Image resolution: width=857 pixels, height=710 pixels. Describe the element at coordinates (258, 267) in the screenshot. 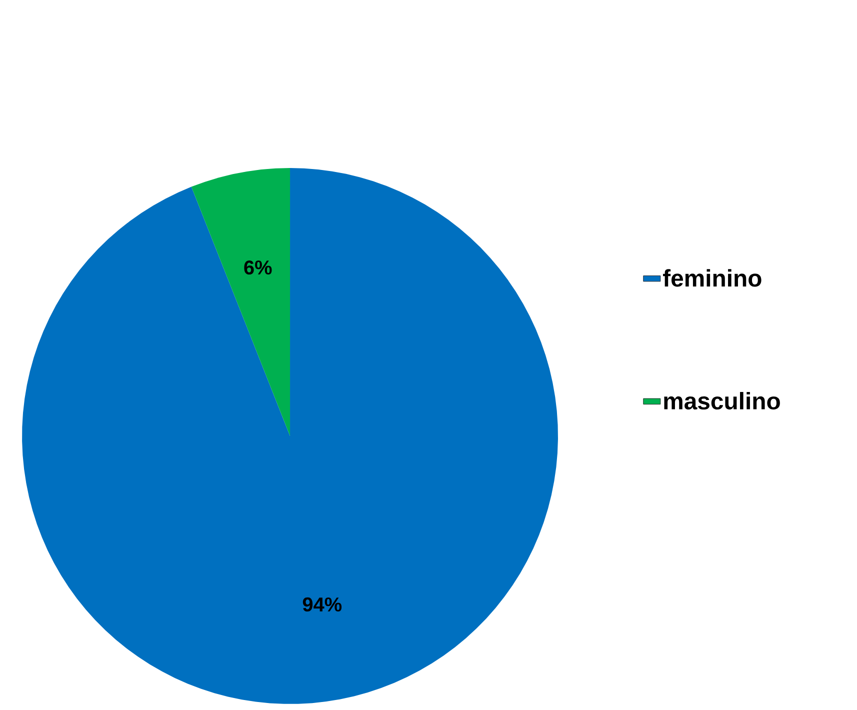

I see `data-label: 6%` at that location.